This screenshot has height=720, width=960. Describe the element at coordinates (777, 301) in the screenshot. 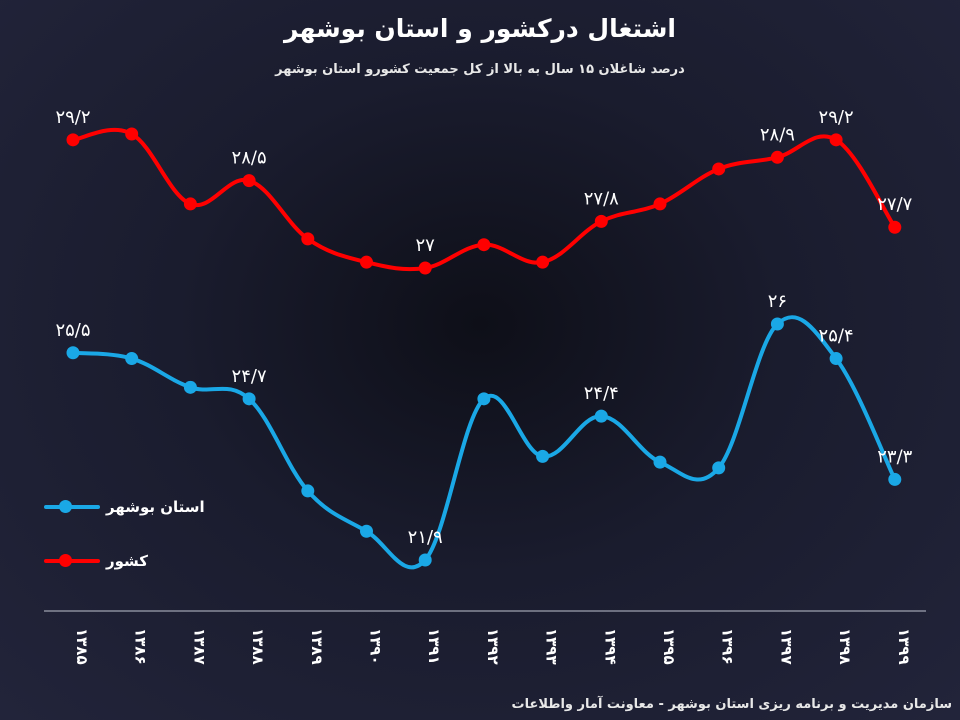

I see `data-label: ۲۶` at that location.